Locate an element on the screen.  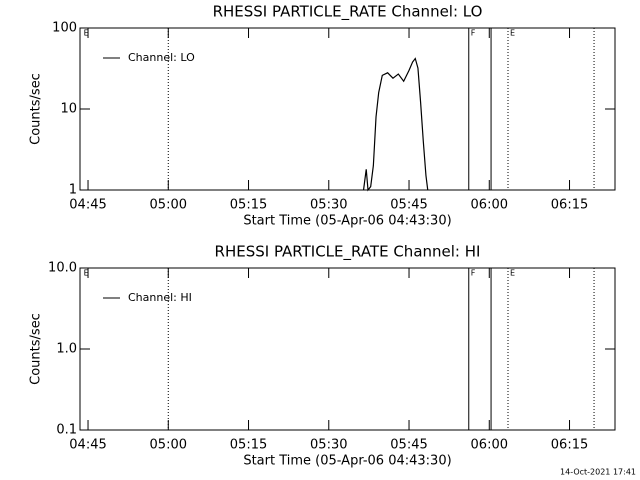
series-line is located at coordinates (395, 124).